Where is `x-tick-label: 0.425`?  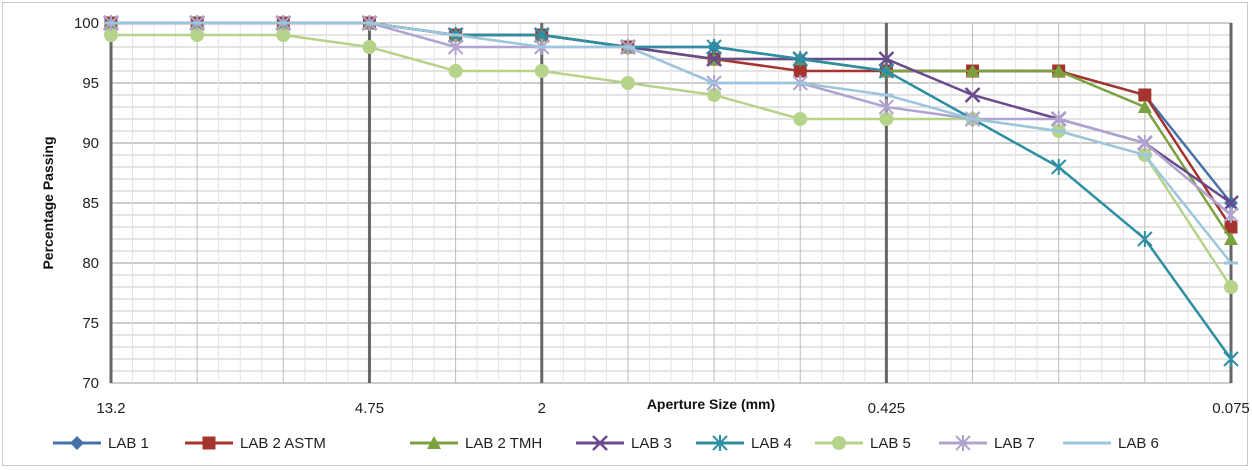
x-tick-label: 0.425 is located at coordinates (887, 408).